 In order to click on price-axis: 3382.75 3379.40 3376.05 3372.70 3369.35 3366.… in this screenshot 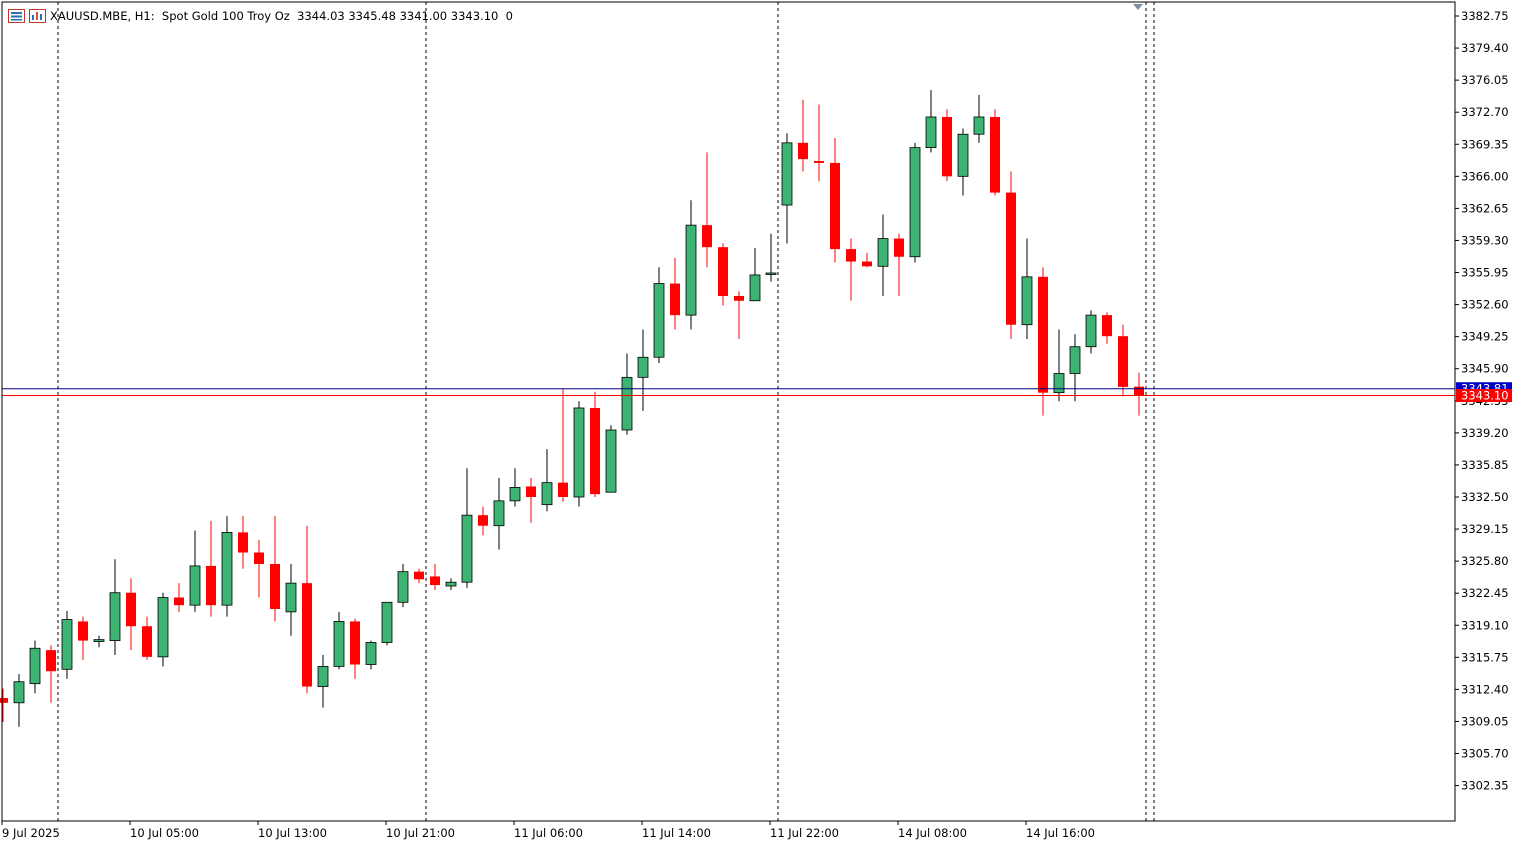, I will do `click(1482, 401)`.